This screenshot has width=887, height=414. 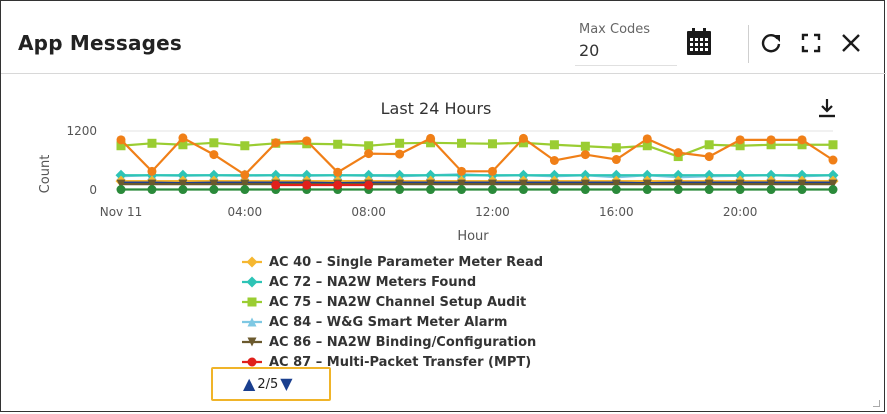 What do you see at coordinates (392, 342) in the screenshot?
I see `legend-item: AC 86 – NA2W Binding/Configuration` at bounding box center [392, 342].